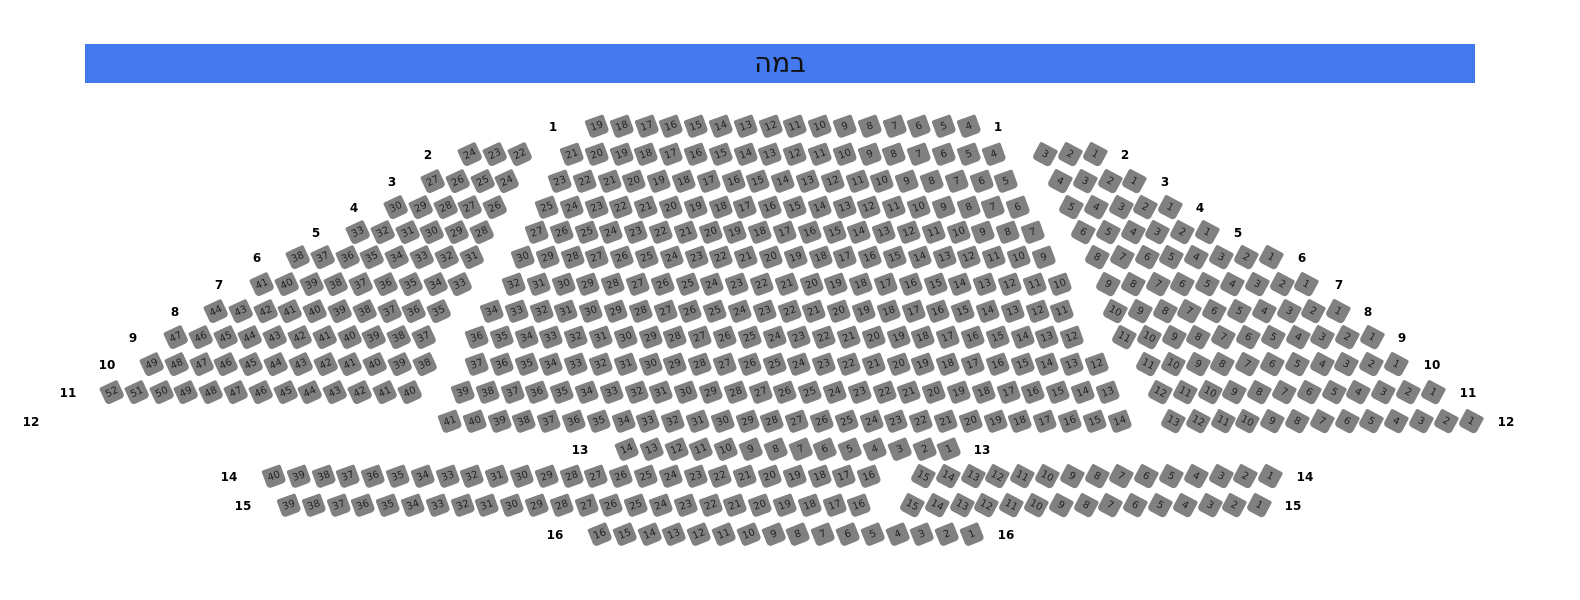 This screenshot has width=1580, height=600. What do you see at coordinates (1011, 505) in the screenshot?
I see `seat-row-15-11: 11` at bounding box center [1011, 505].